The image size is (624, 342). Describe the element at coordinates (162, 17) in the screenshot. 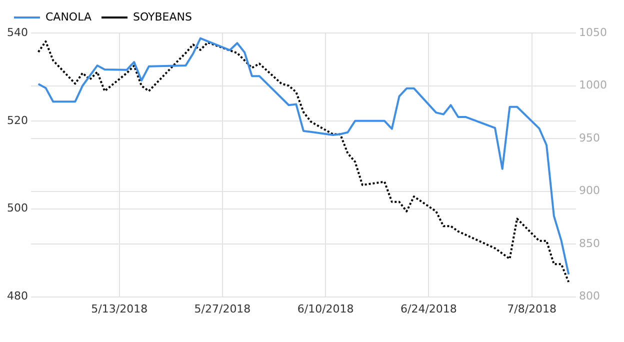

I see `legend-label: SOYBEANS` at that location.